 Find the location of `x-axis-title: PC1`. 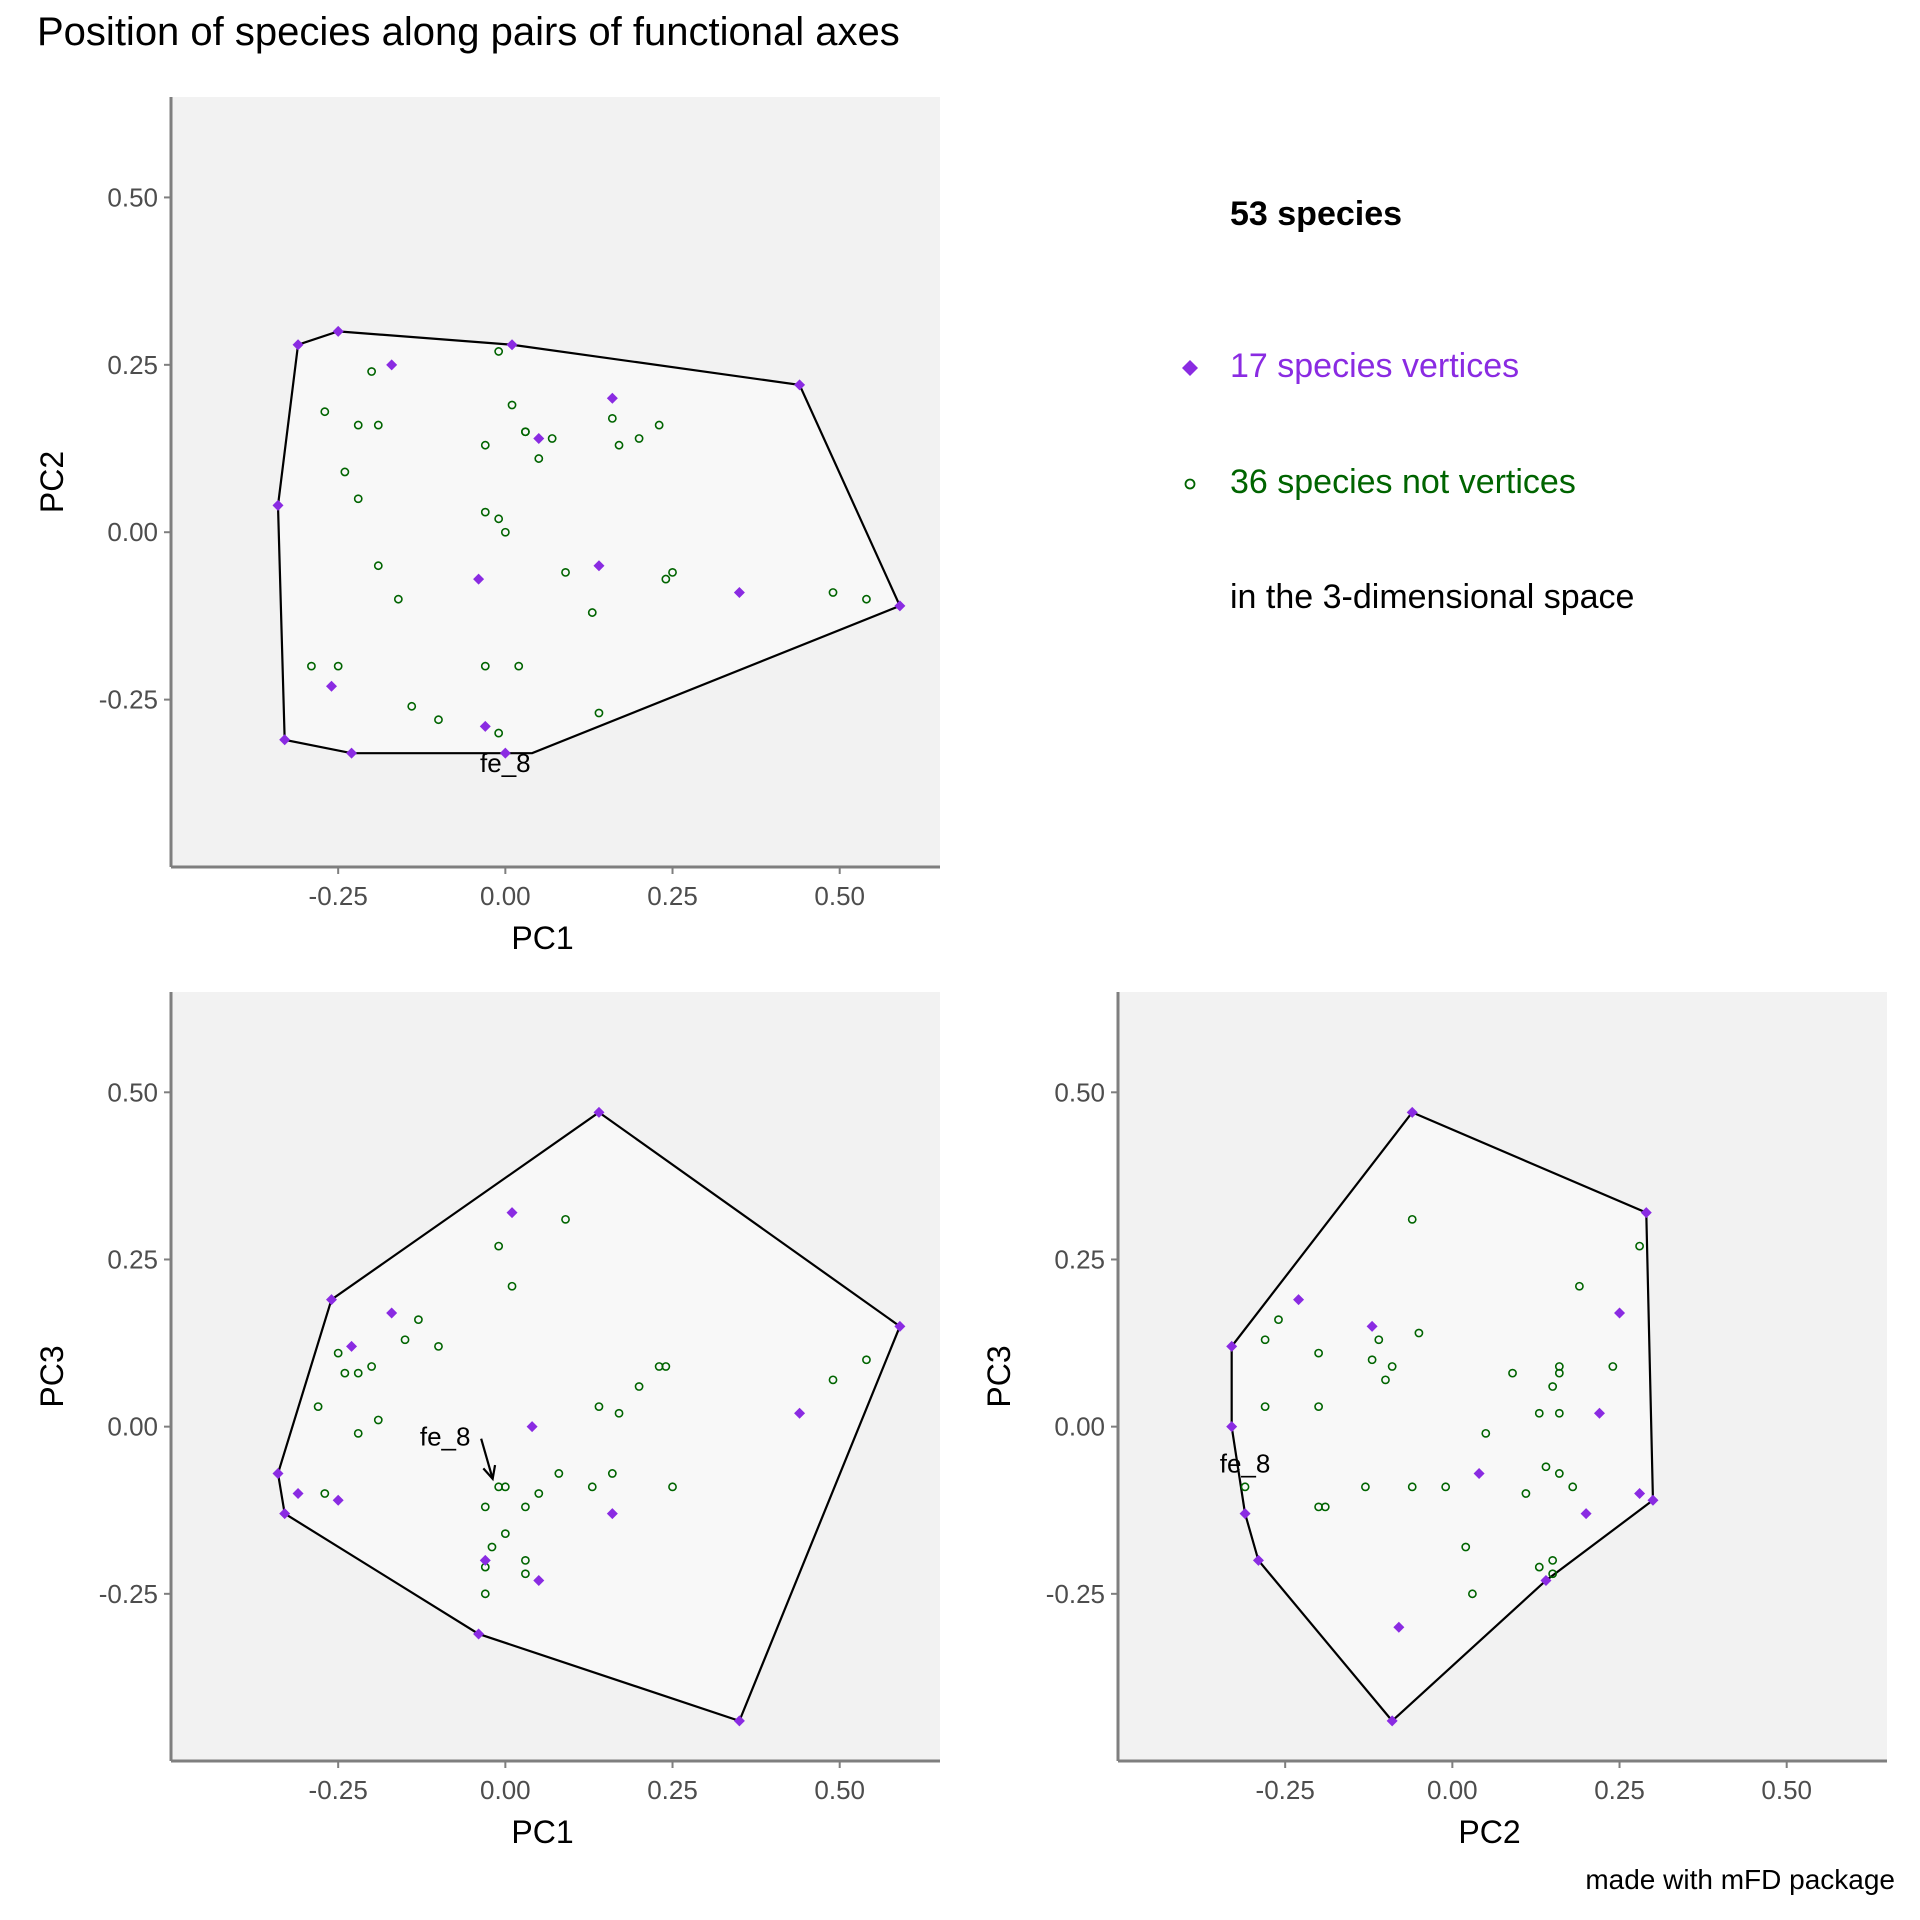

x-axis-title: PC1 is located at coordinates (542, 1832).